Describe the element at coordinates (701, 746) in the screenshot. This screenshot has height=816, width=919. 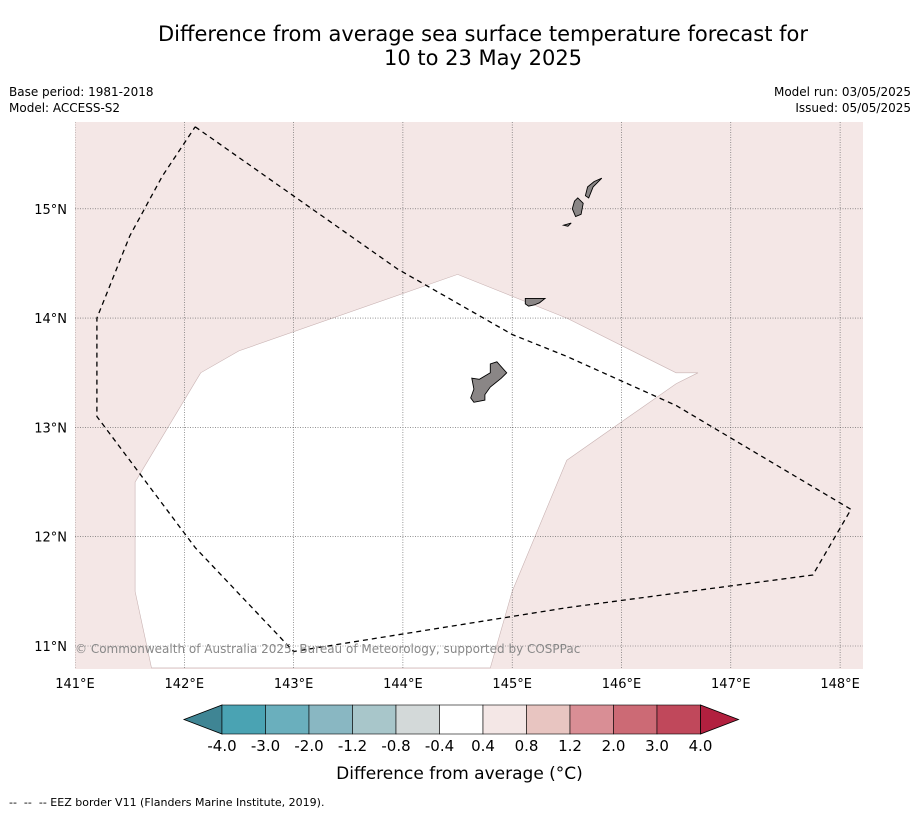
I see `colorbar-tick-label: 4.0` at that location.